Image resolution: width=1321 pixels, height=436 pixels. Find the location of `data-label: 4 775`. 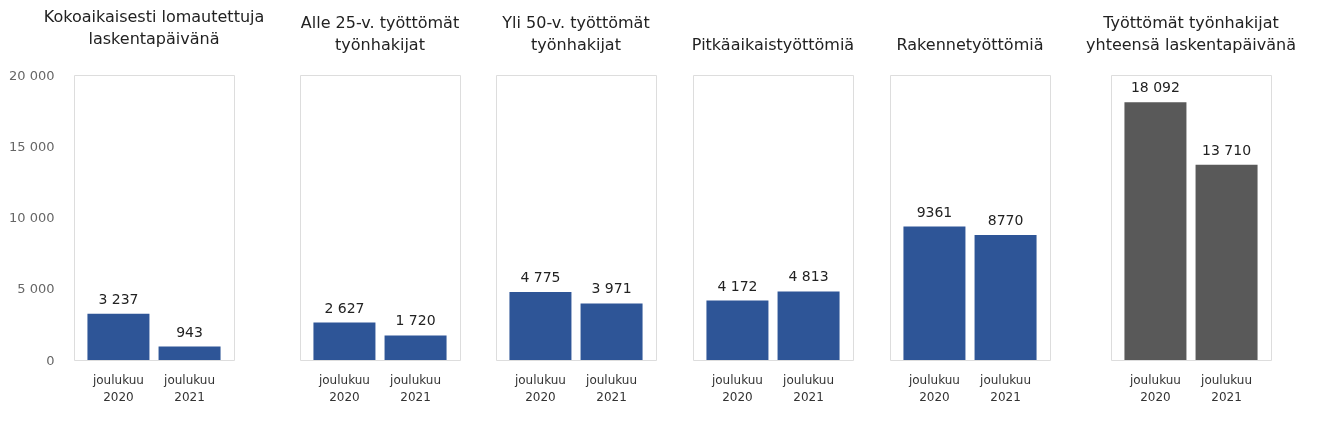

data-label: 4 775 is located at coordinates (540, 276).